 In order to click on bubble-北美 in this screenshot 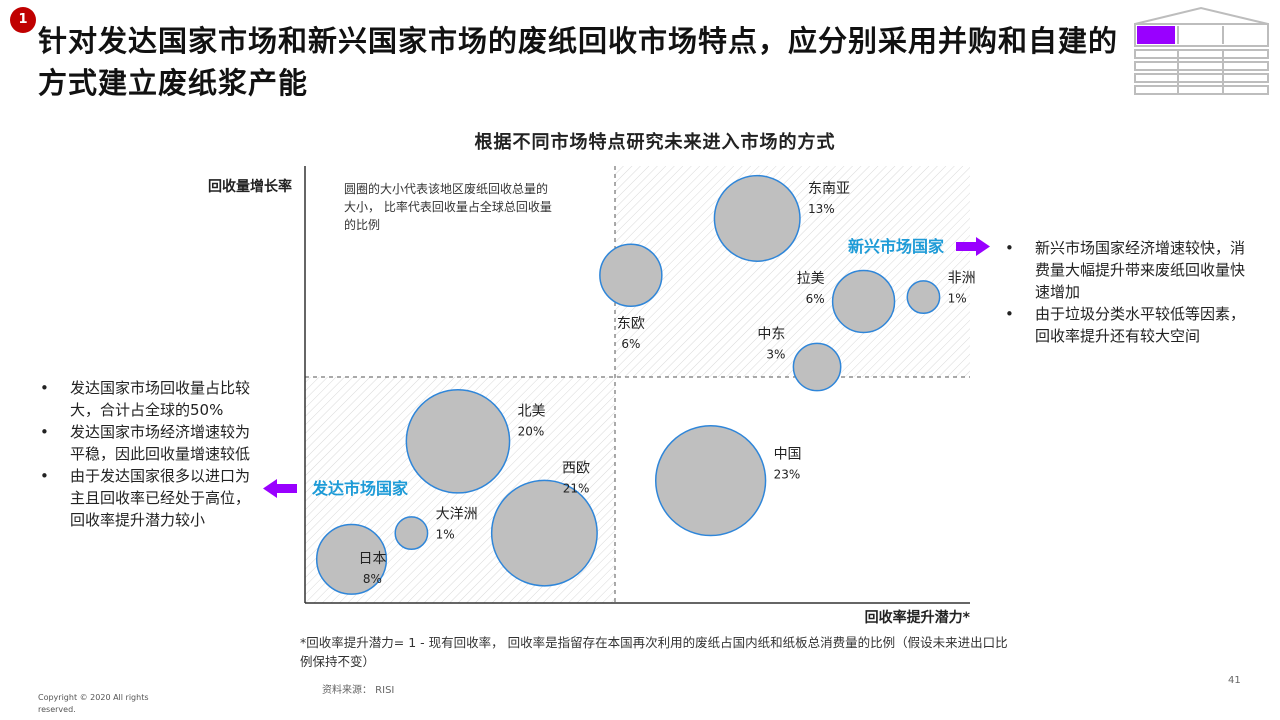, I will do `click(458, 441)`.